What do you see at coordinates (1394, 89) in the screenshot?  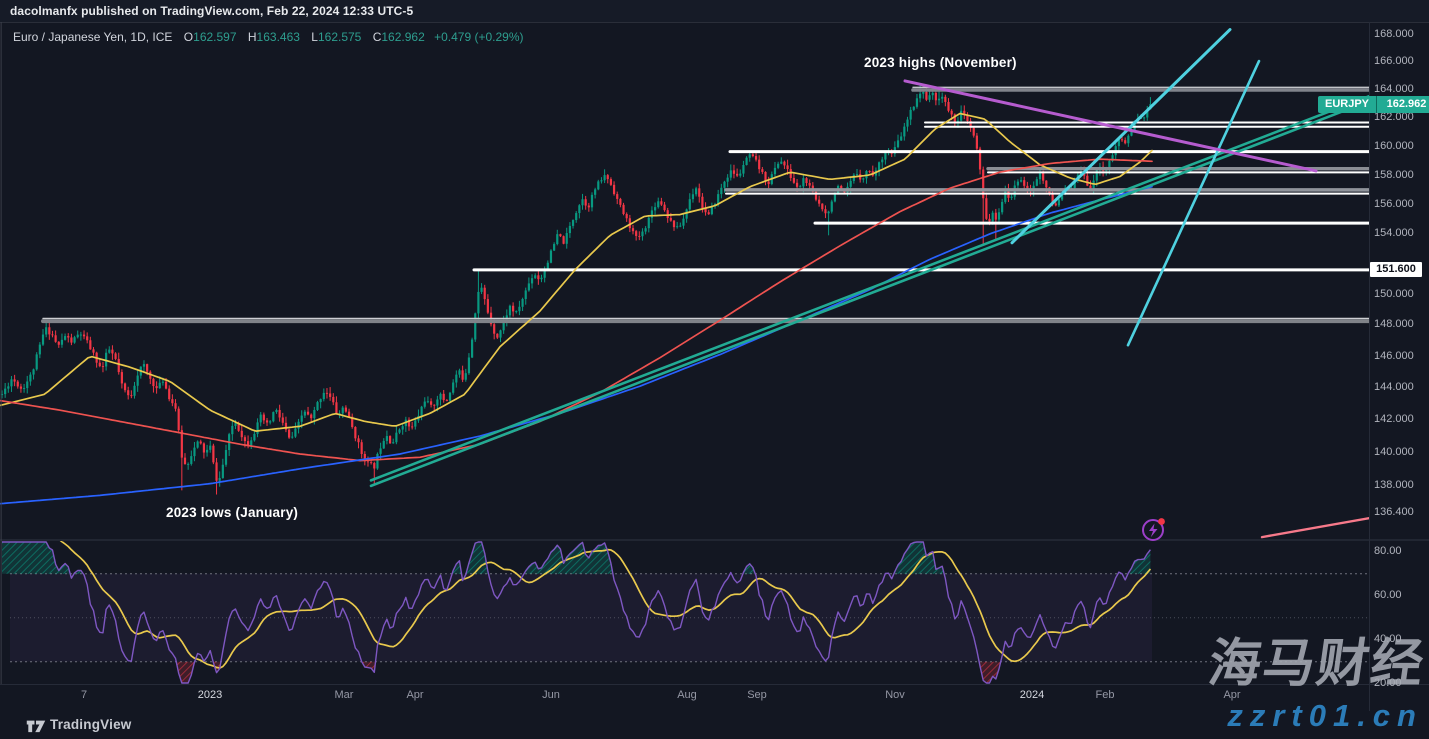 I see `price-tick-164.000: 164.000` at bounding box center [1394, 89].